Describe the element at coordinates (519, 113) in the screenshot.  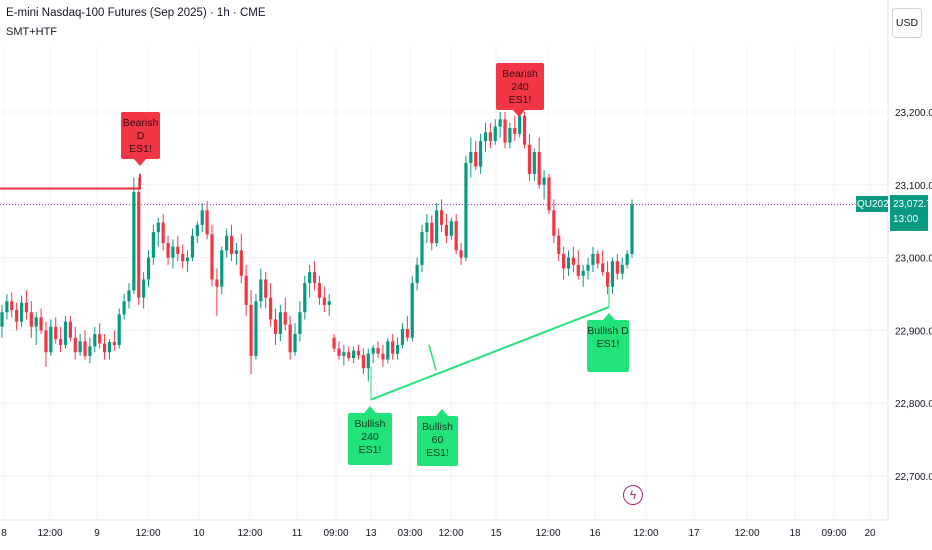
I see `bearish-240-pointer` at that location.